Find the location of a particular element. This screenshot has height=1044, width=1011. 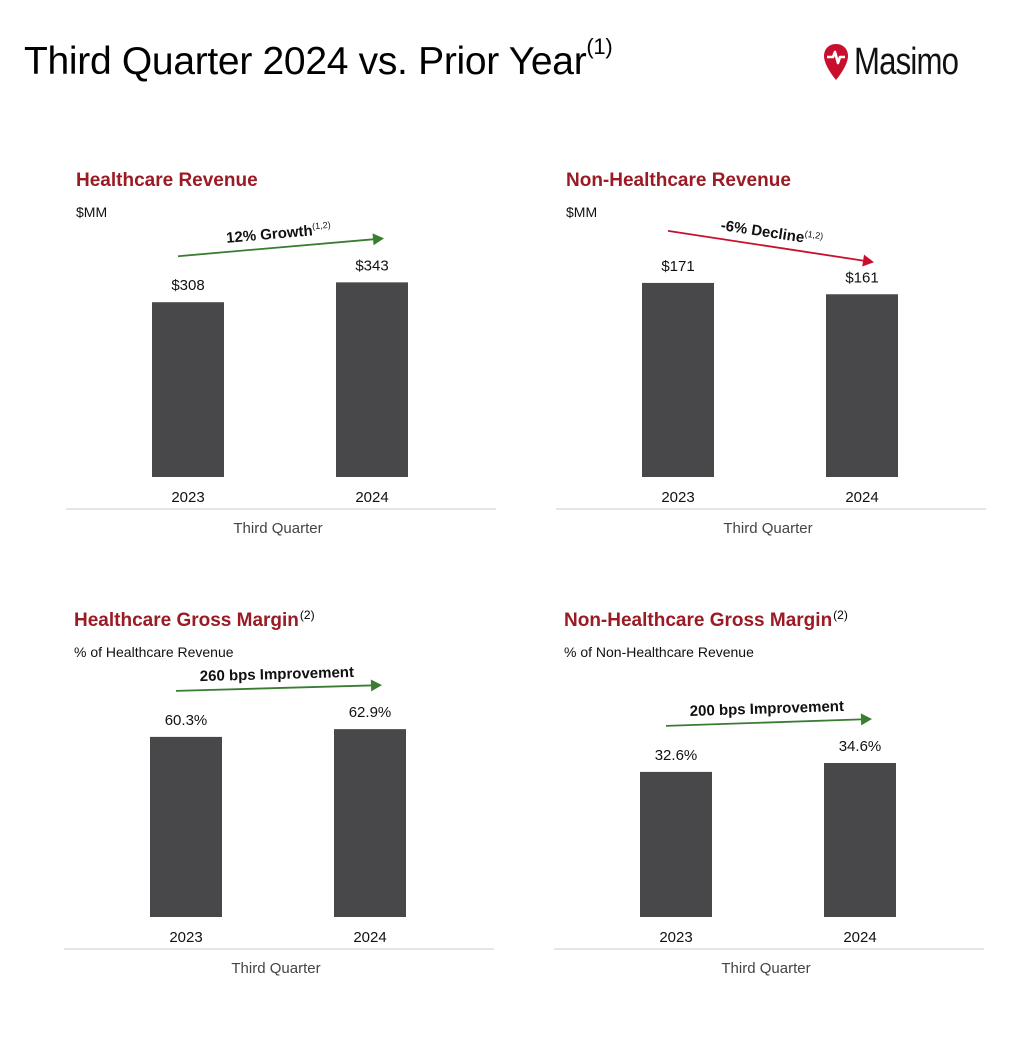

masimo-logo-icon is located at coordinates (835, 62).